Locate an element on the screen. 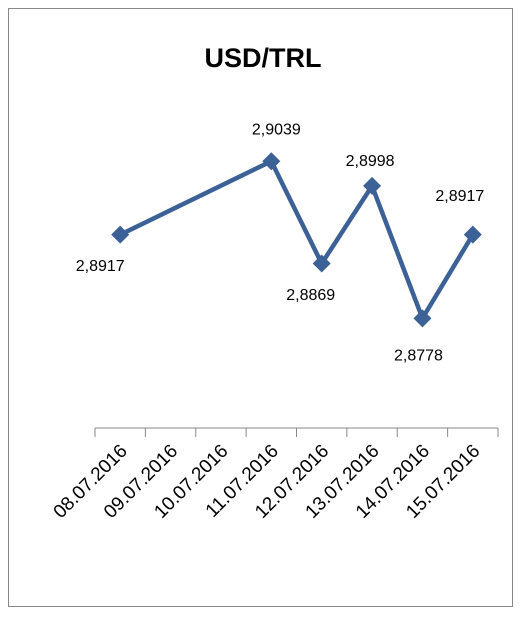 The height and width of the screenshot is (626, 521). value-label: 2,8869 is located at coordinates (310, 295).